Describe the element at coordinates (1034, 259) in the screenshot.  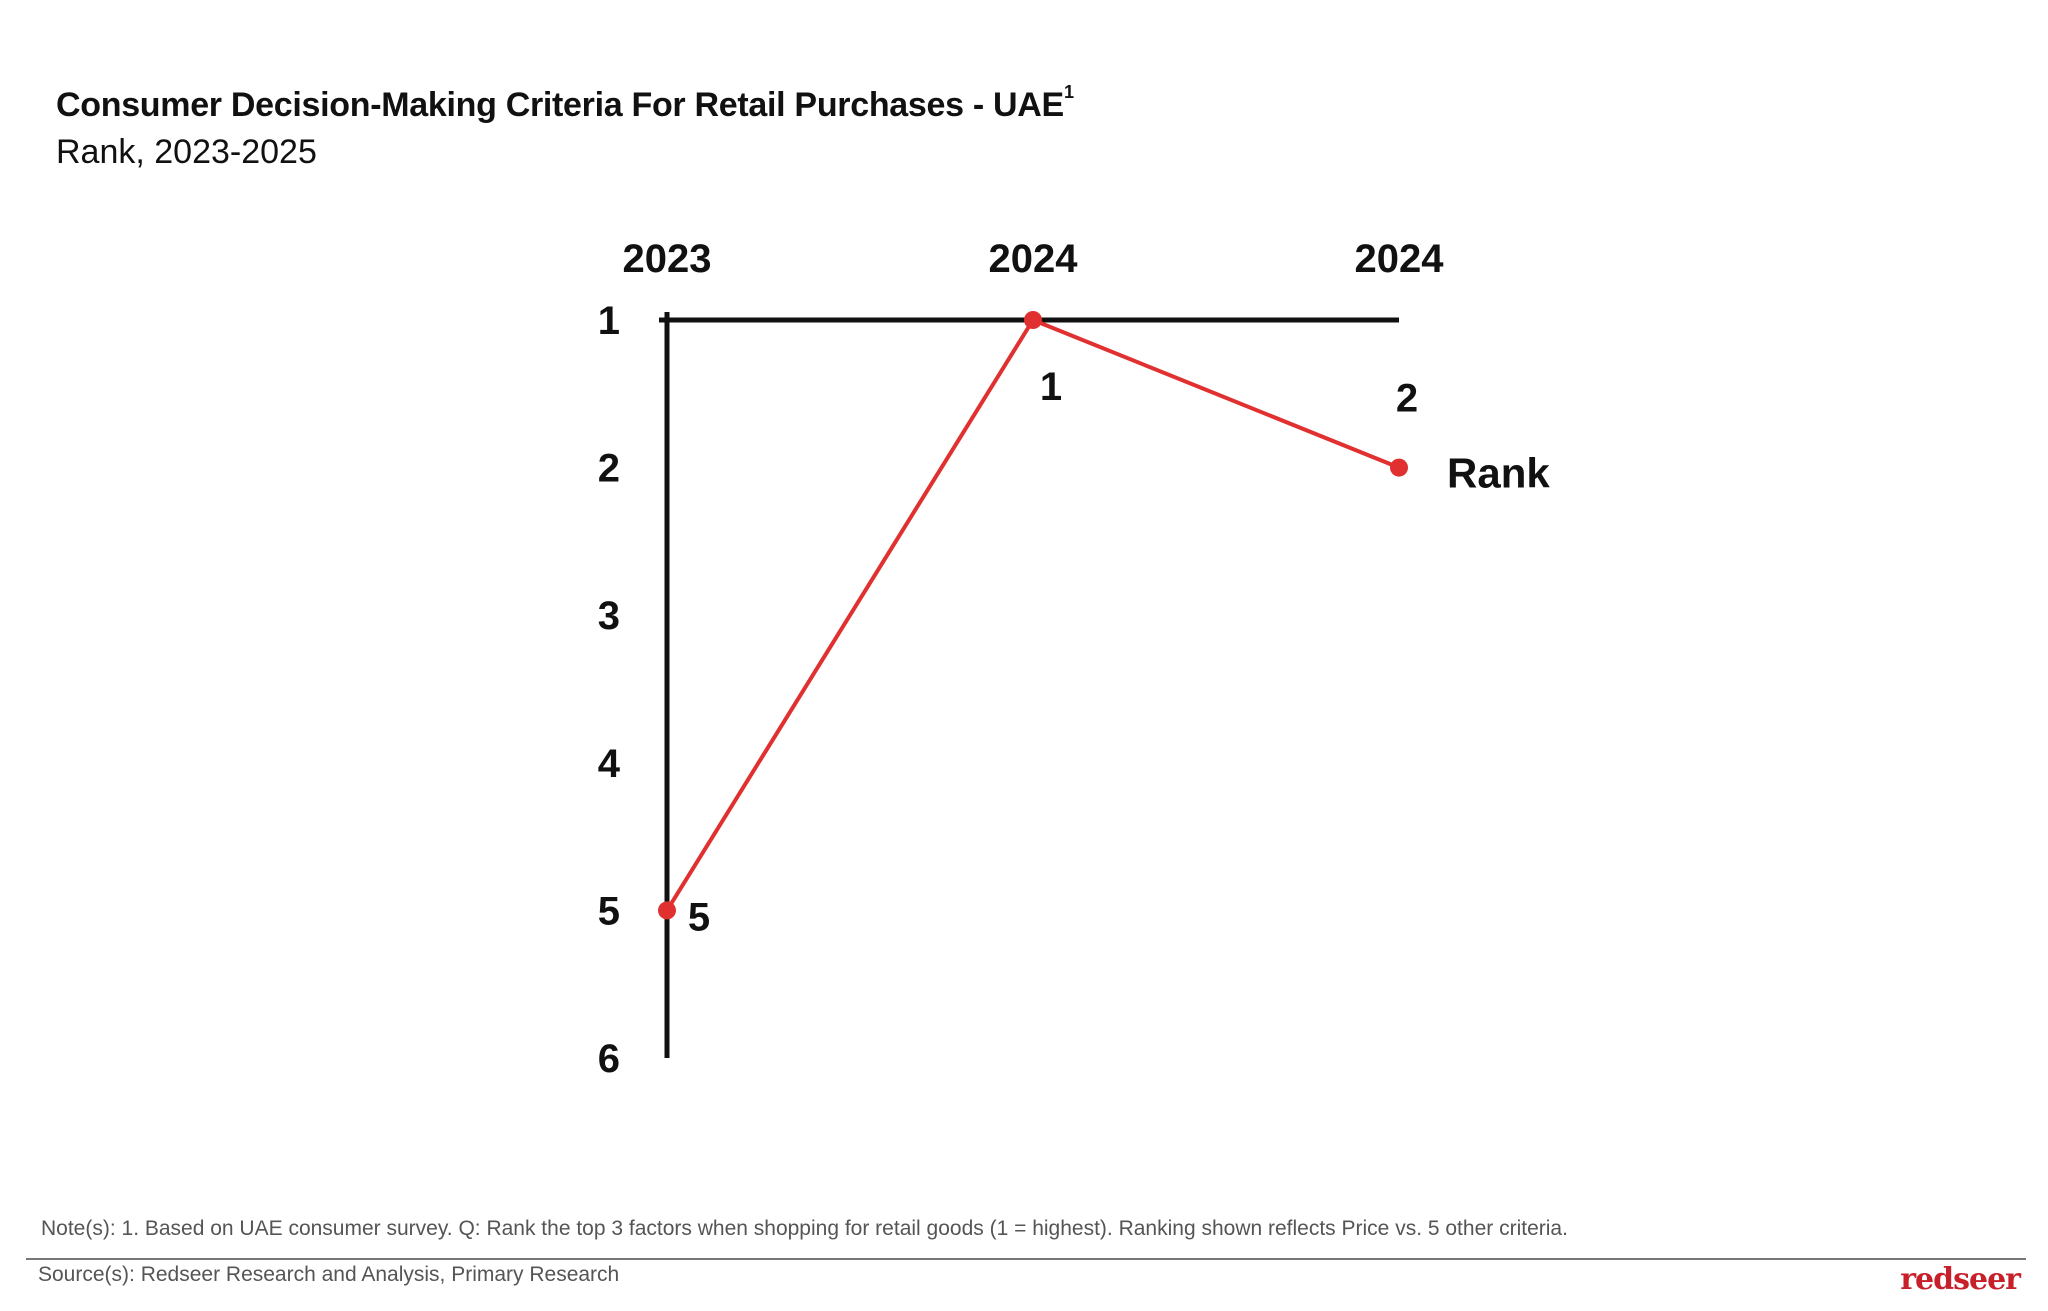
I see `x-category-label-2: 2024` at that location.